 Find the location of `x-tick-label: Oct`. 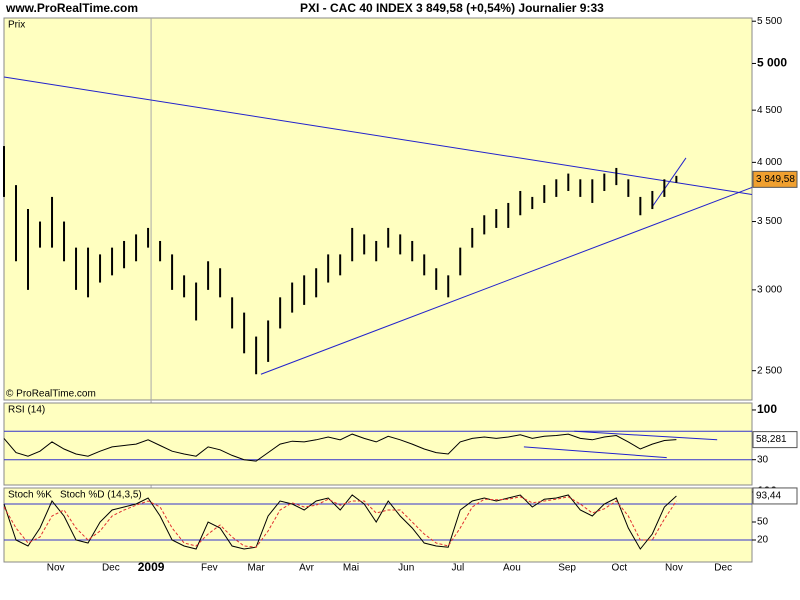

x-tick-label: Oct is located at coordinates (620, 568).